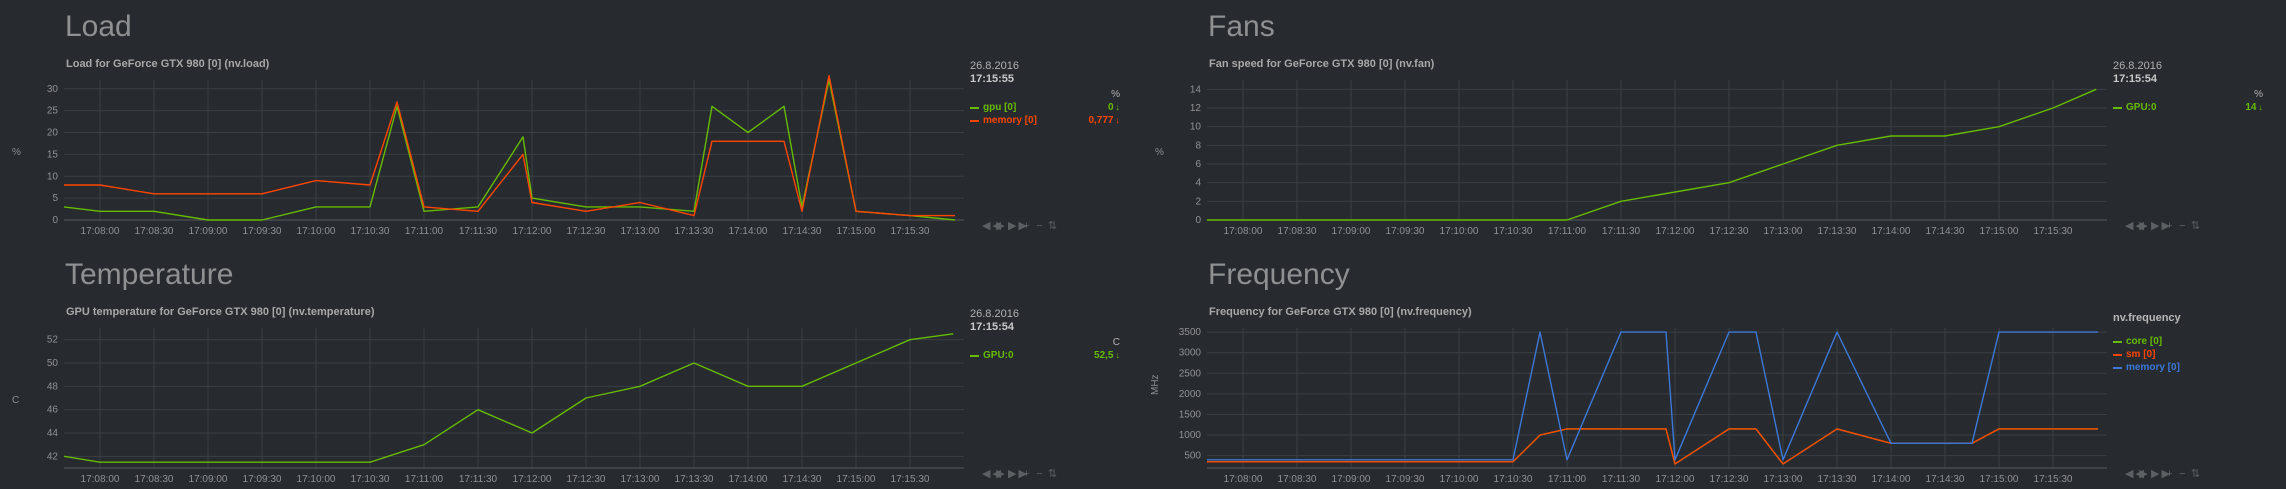  I want to click on legend-series-value: 0,777, so click(1101, 120).